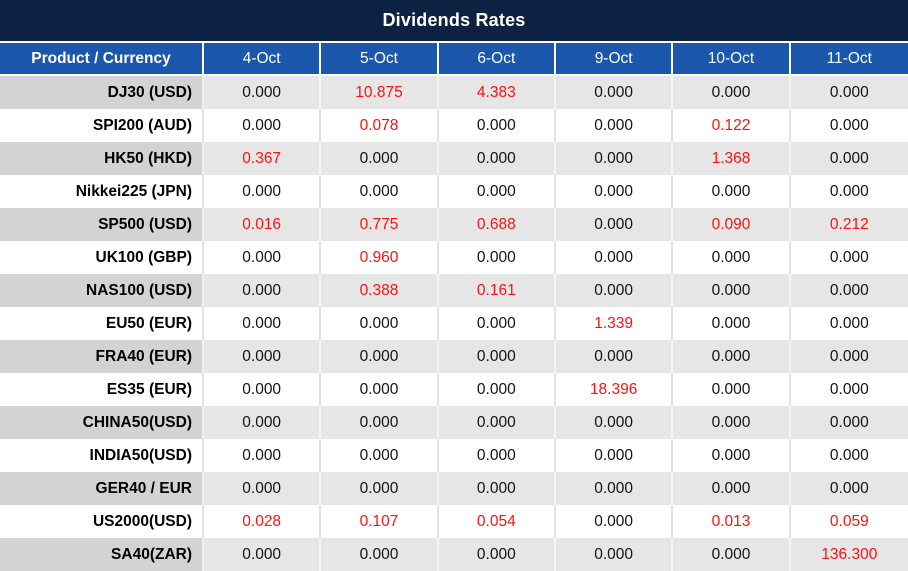 The image size is (908, 571). What do you see at coordinates (102, 257) in the screenshot?
I see `product-label: UK100 (GBP)` at bounding box center [102, 257].